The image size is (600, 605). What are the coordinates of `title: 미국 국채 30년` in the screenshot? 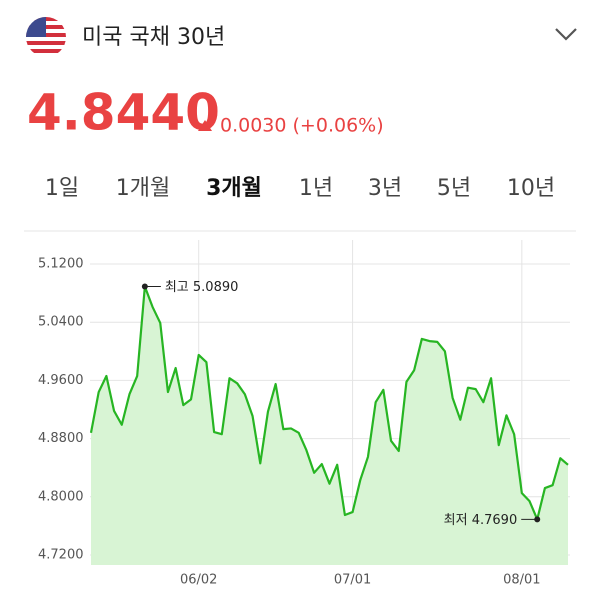 It's located at (153, 37).